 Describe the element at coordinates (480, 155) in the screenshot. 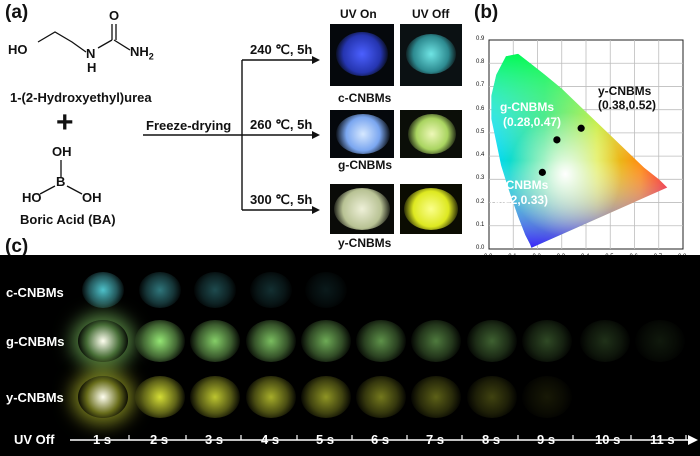

I see `cie-y-tick: 0.4` at that location.